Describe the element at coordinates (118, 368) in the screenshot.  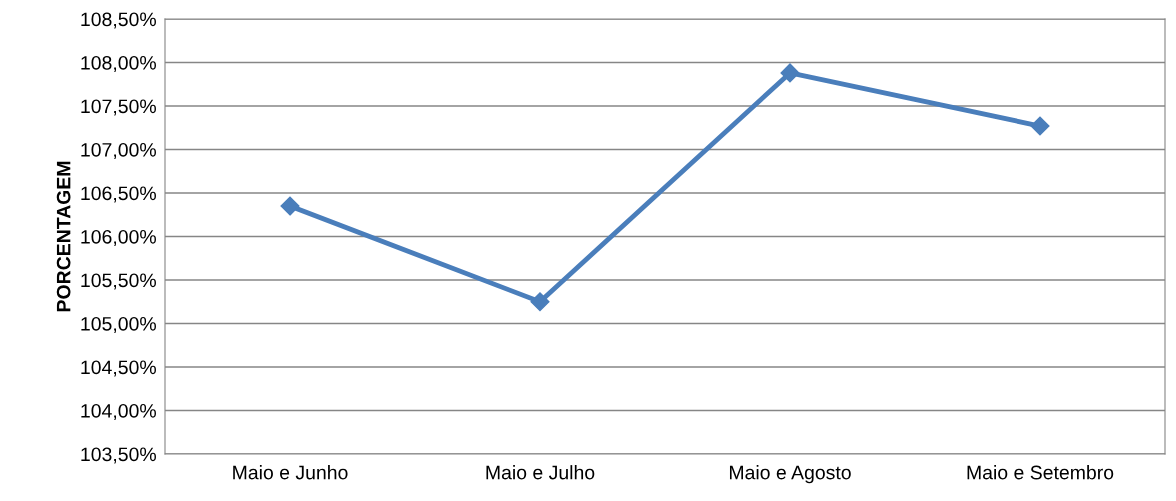
I see `y-tick-label: 104,50%` at that location.